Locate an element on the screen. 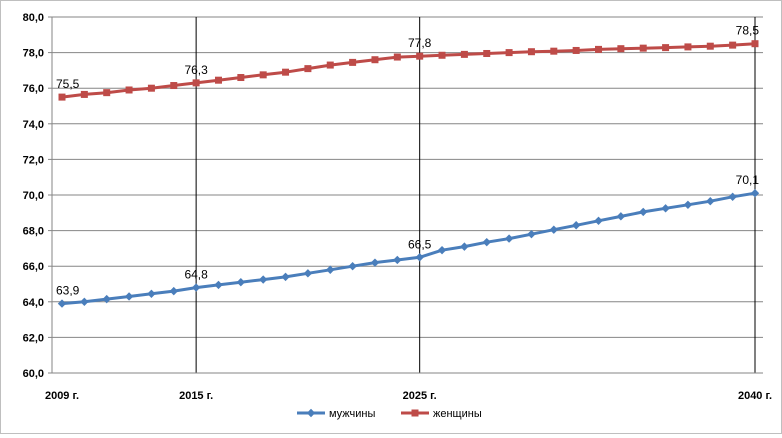 The image size is (782, 438). x-axis-tick-labels: 2009 г. 2015 г. 2025 г. 2040 г. is located at coordinates (408, 396).